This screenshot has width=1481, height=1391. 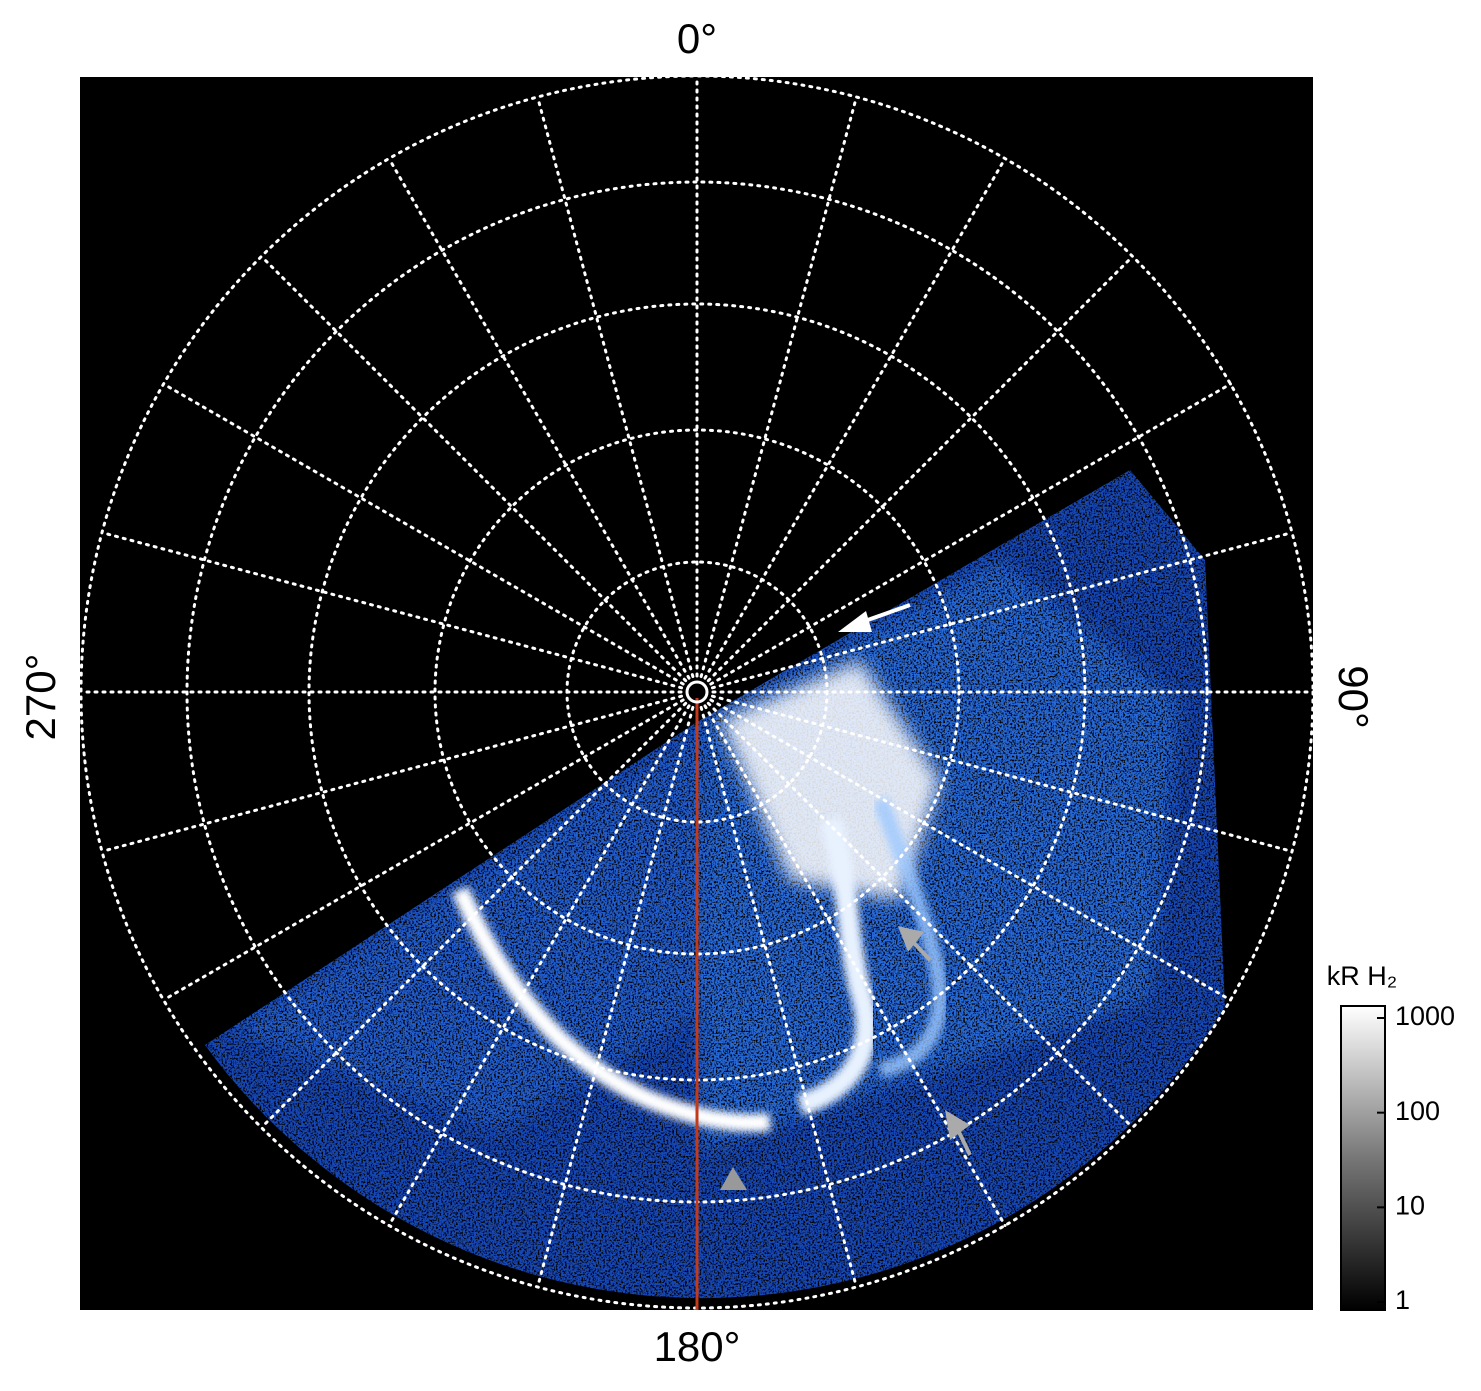 What do you see at coordinates (697, 692) in the screenshot?
I see `pole-marker` at bounding box center [697, 692].